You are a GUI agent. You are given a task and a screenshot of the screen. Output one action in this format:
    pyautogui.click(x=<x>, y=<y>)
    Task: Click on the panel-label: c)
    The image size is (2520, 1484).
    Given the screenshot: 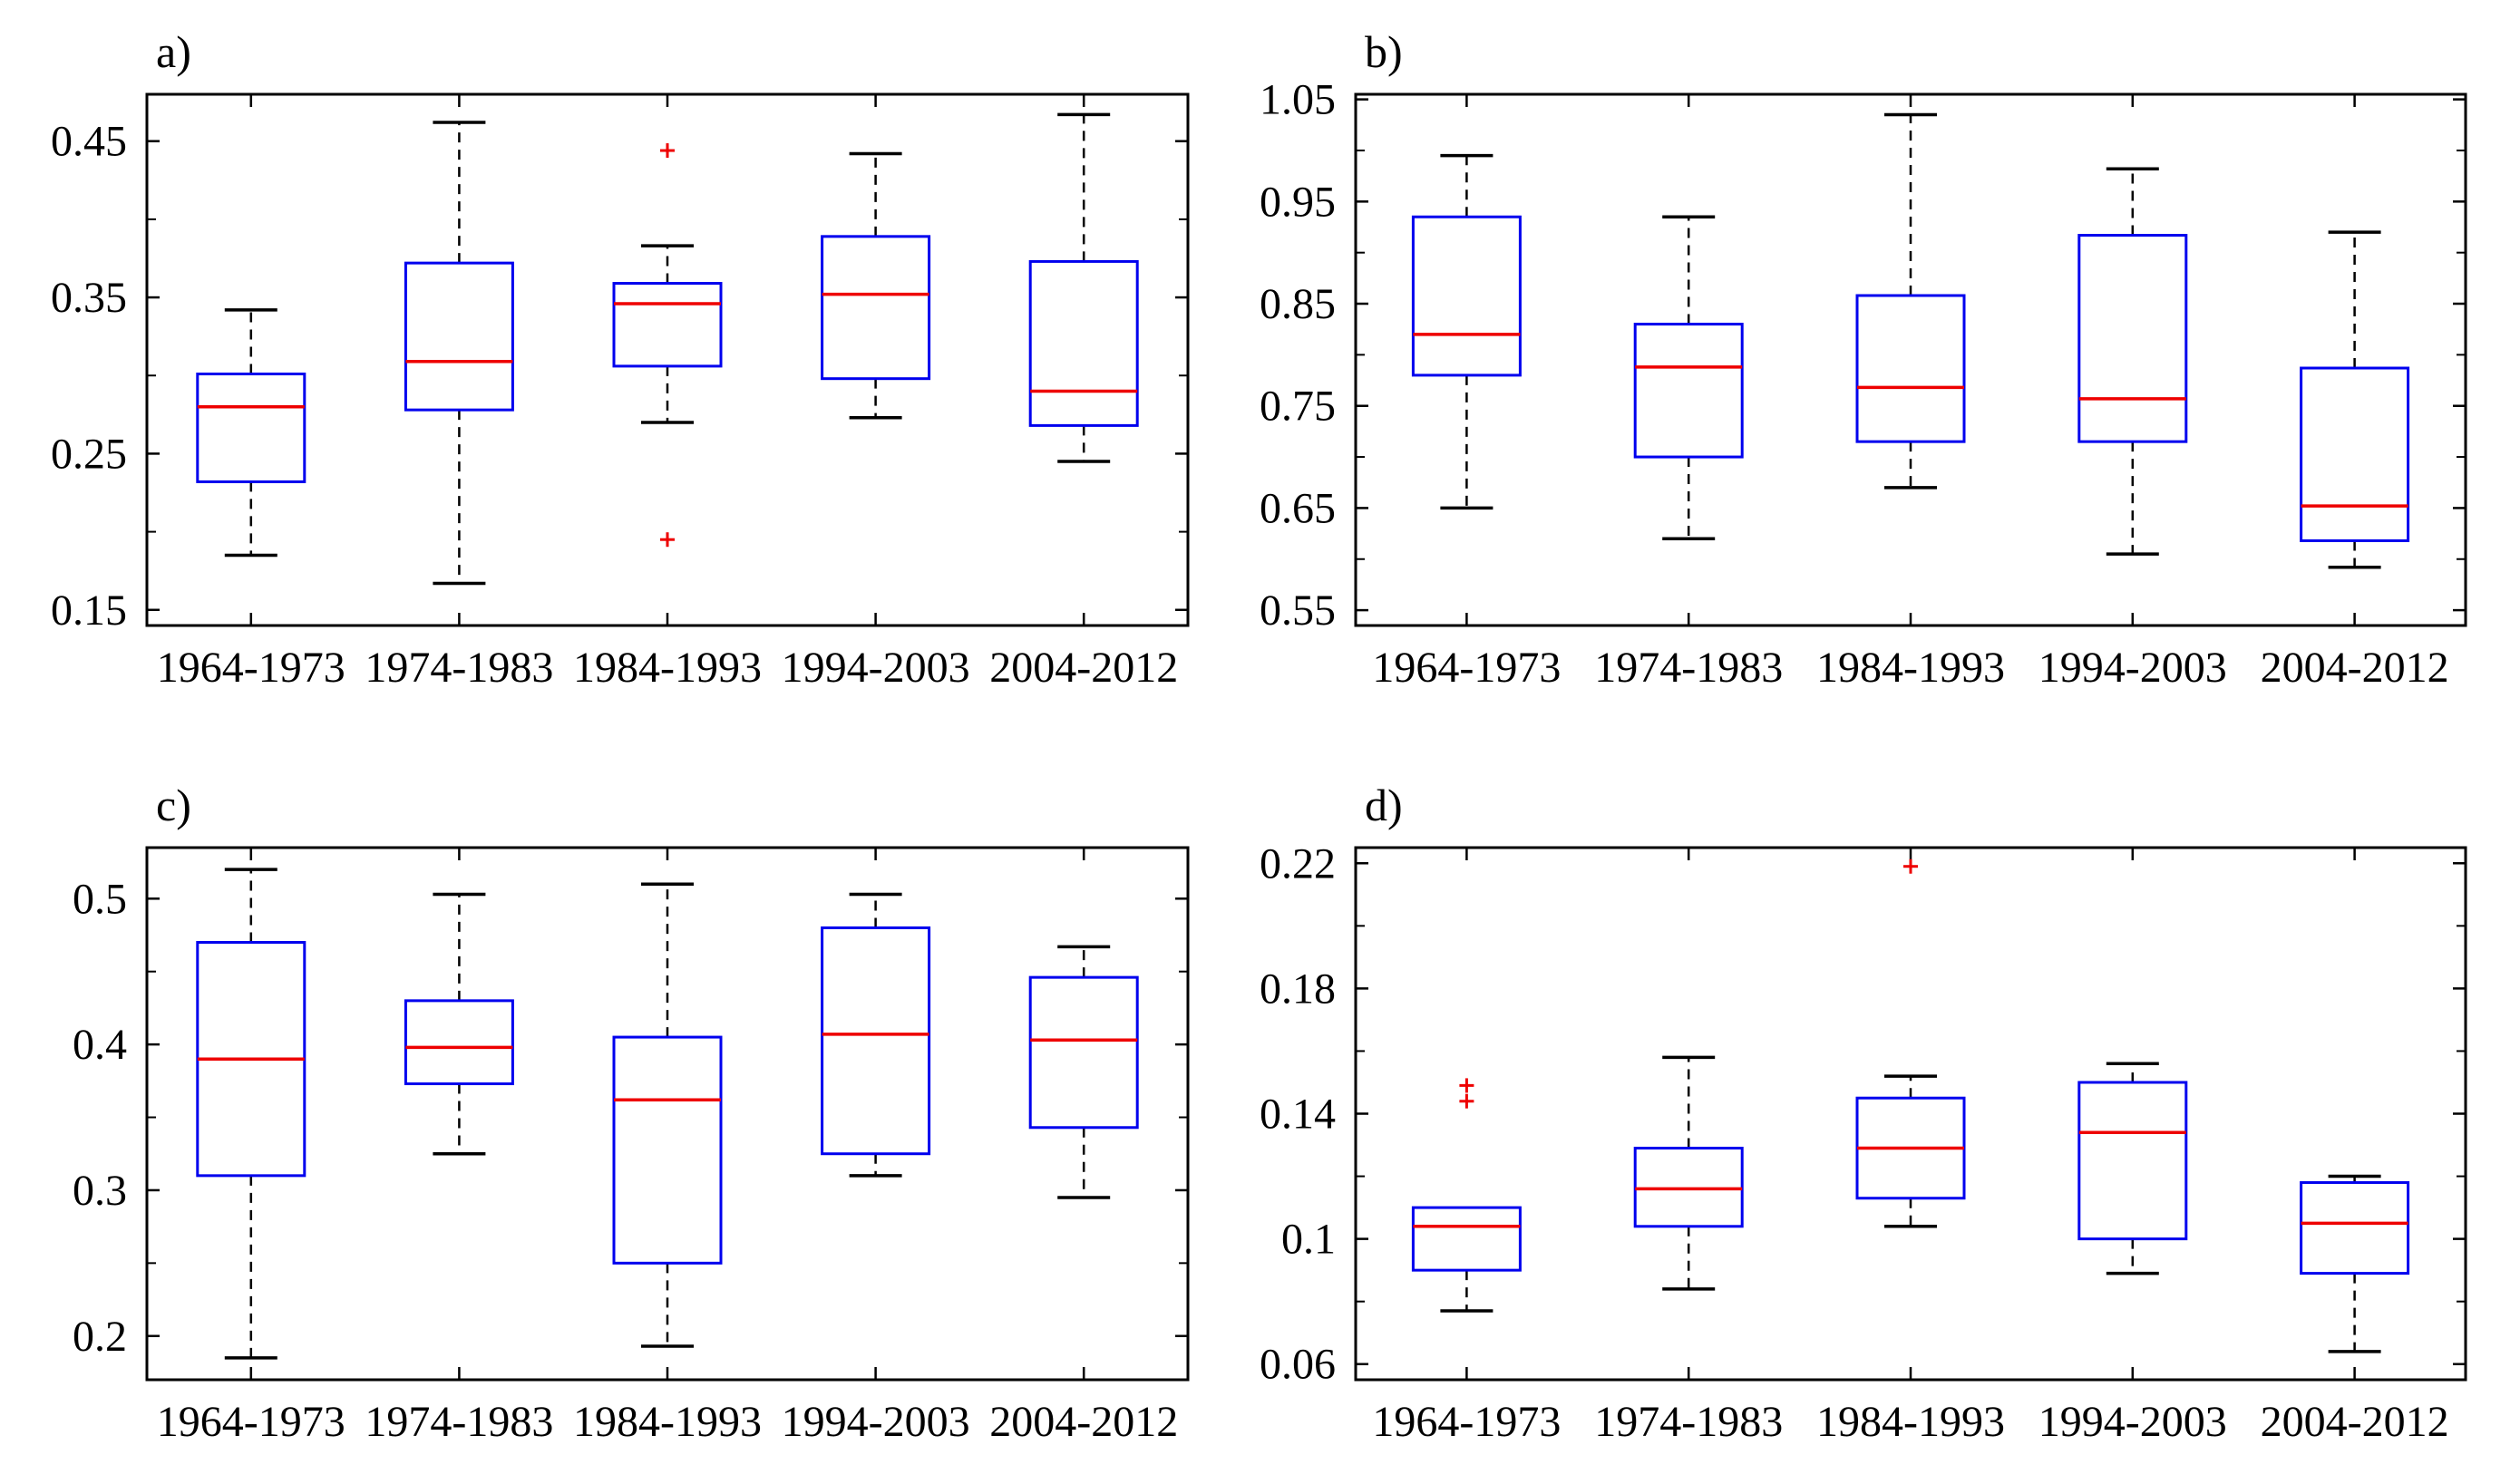 What is the action you would take?
    pyautogui.click(x=173, y=805)
    